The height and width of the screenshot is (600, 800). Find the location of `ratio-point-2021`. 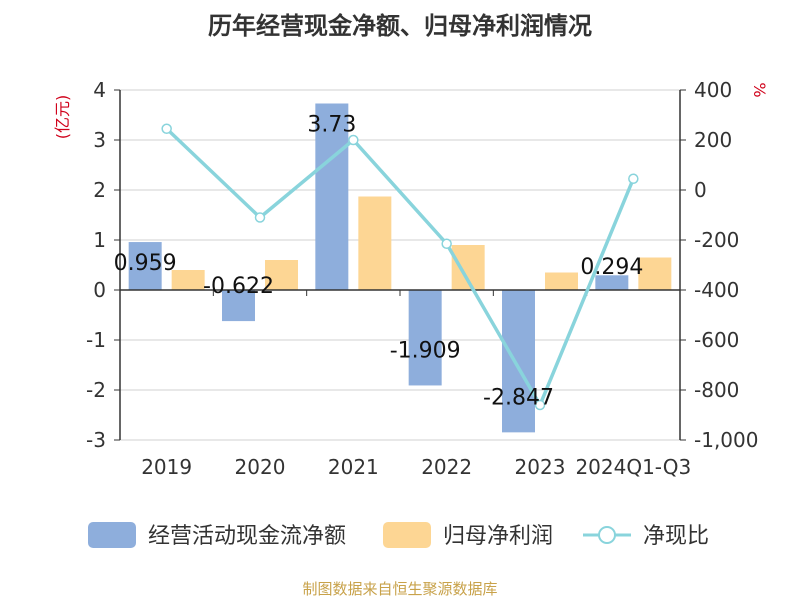

ratio-point-2021 is located at coordinates (353, 140).